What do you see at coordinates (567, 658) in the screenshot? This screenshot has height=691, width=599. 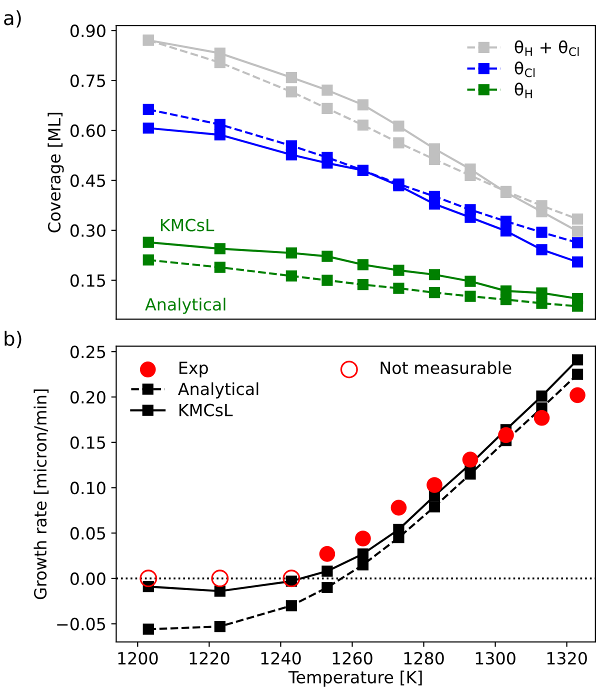 I see `x-tick-label: 1320` at bounding box center [567, 658].